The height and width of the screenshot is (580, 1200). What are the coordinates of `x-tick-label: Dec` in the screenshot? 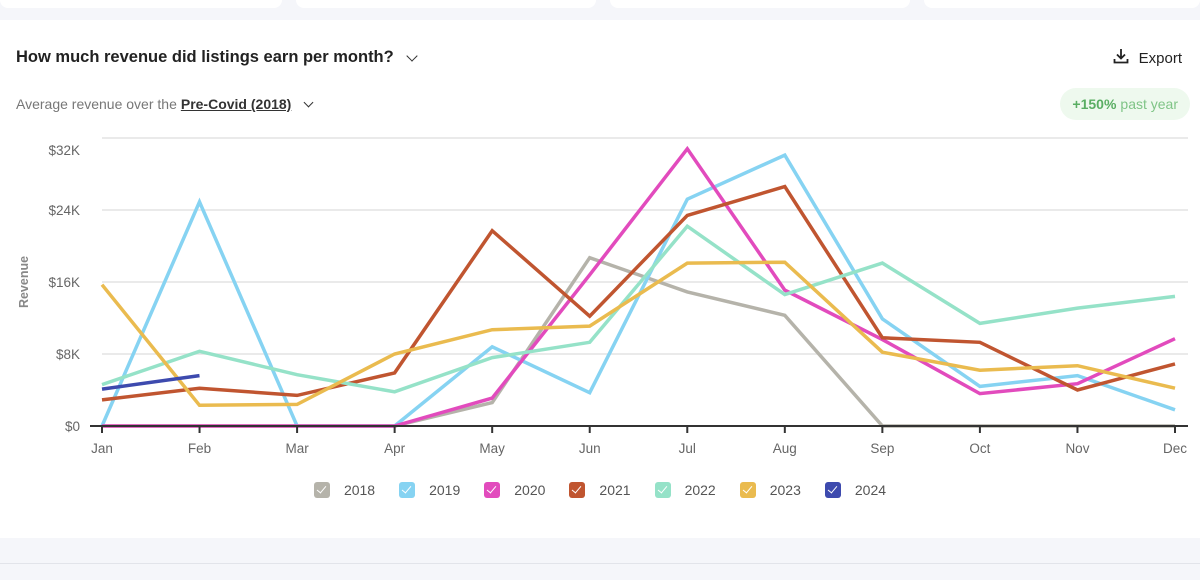 It's located at (1175, 448).